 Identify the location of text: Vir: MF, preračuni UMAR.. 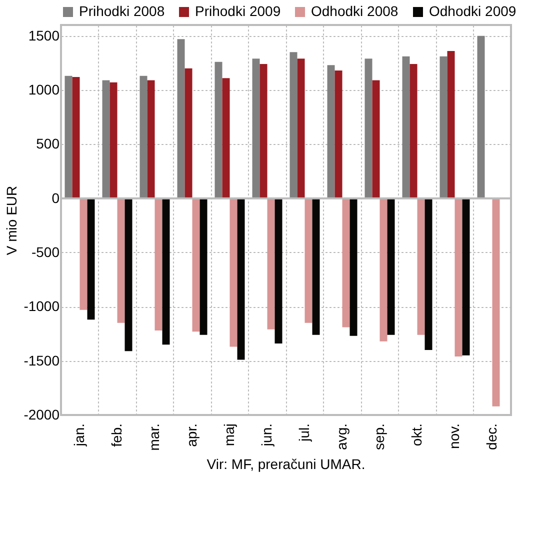
(286, 464).